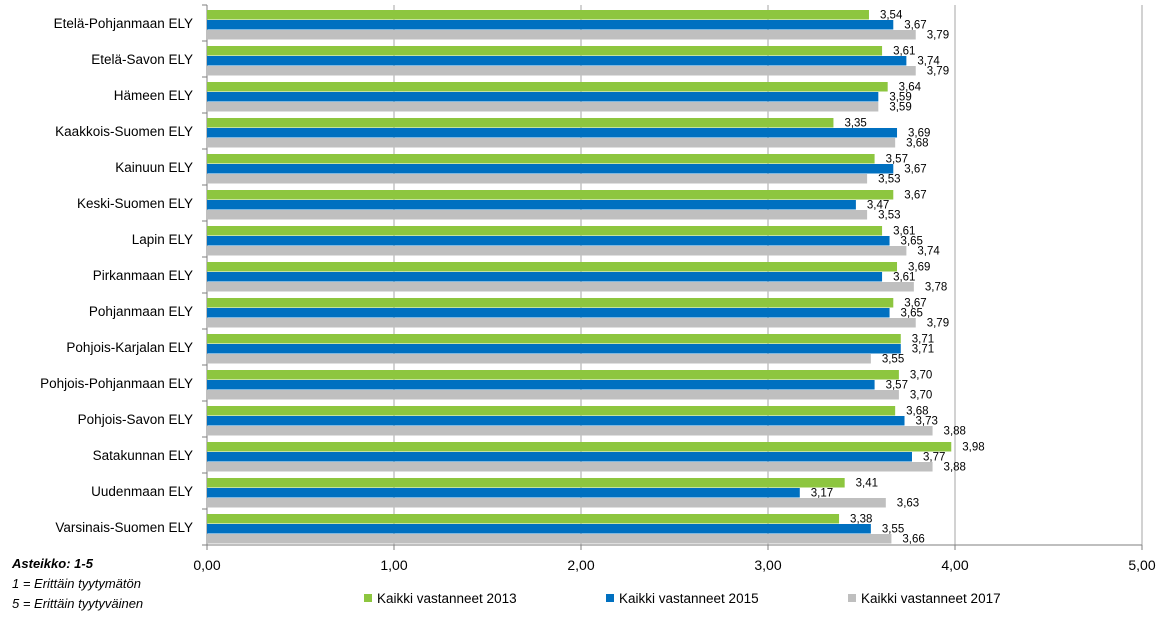 The image size is (1175, 631). What do you see at coordinates (917, 412) in the screenshot?
I see `data-label-s0-c11: 3,68` at bounding box center [917, 412].